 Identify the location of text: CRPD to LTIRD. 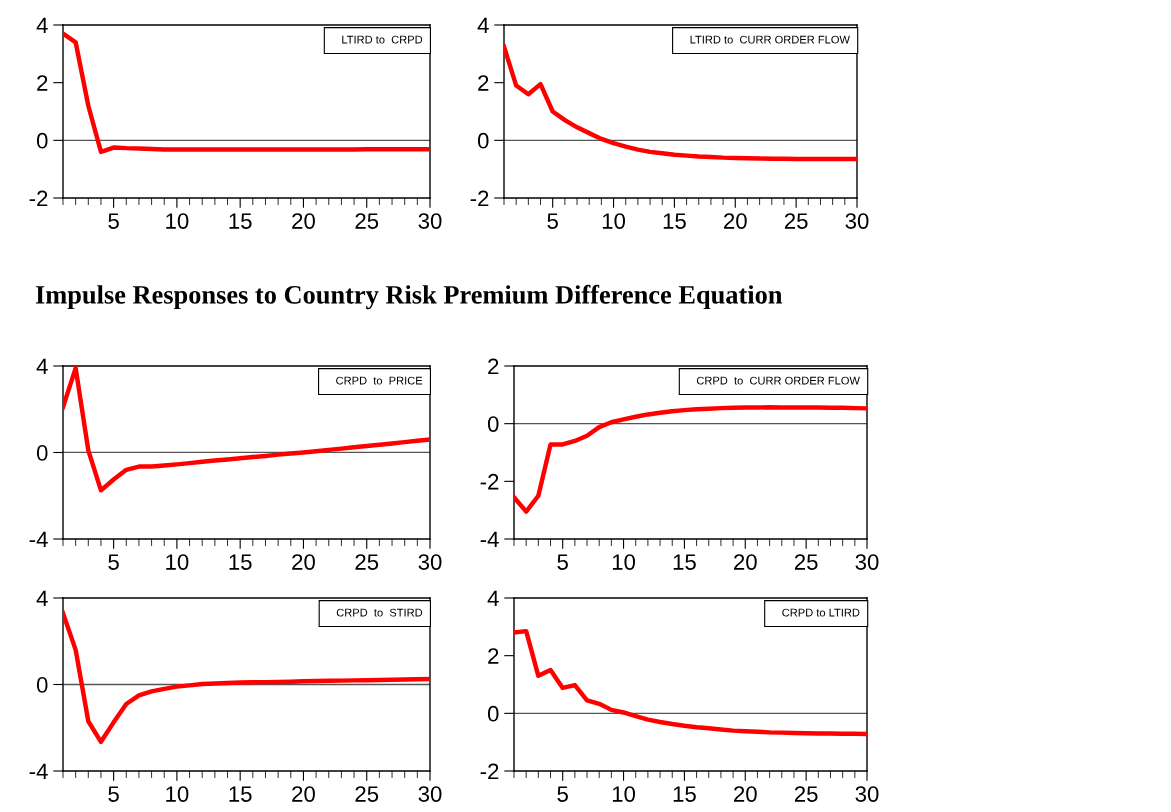
(821, 612).